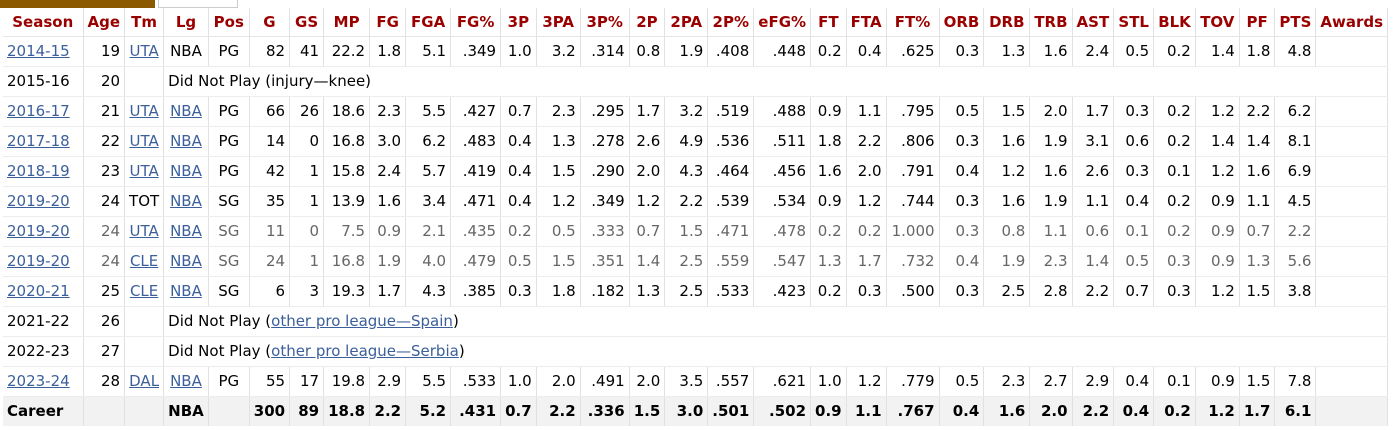  What do you see at coordinates (605, 22) in the screenshot?
I see `col-header-3p-pct: 3P%` at bounding box center [605, 22].